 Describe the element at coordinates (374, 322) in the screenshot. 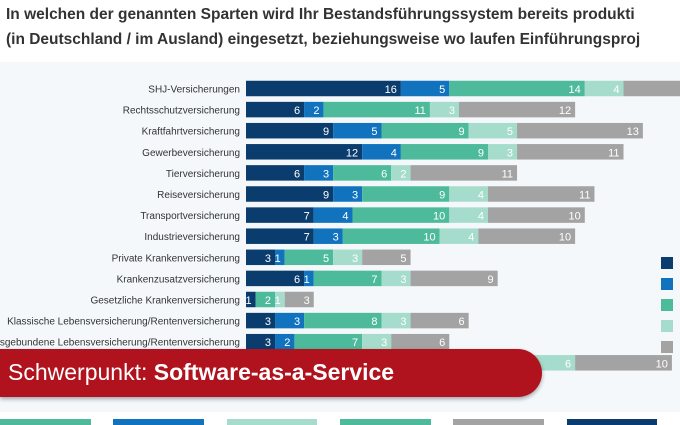

I see `data-label: 8` at that location.